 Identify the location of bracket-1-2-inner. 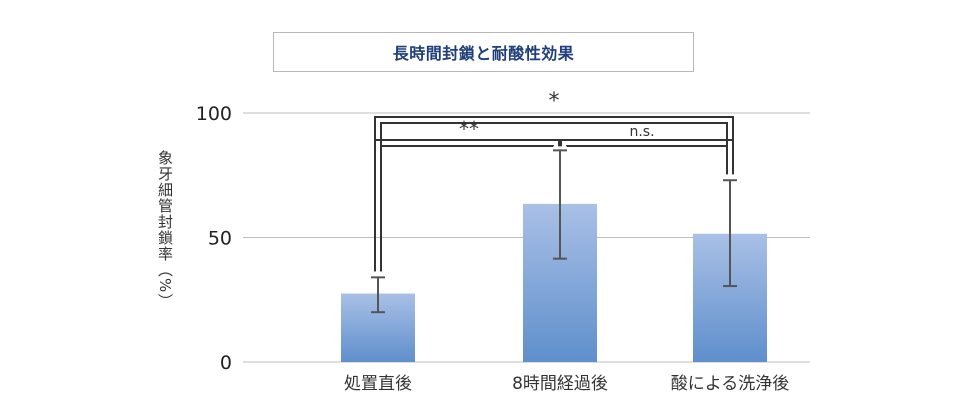
(647, 160).